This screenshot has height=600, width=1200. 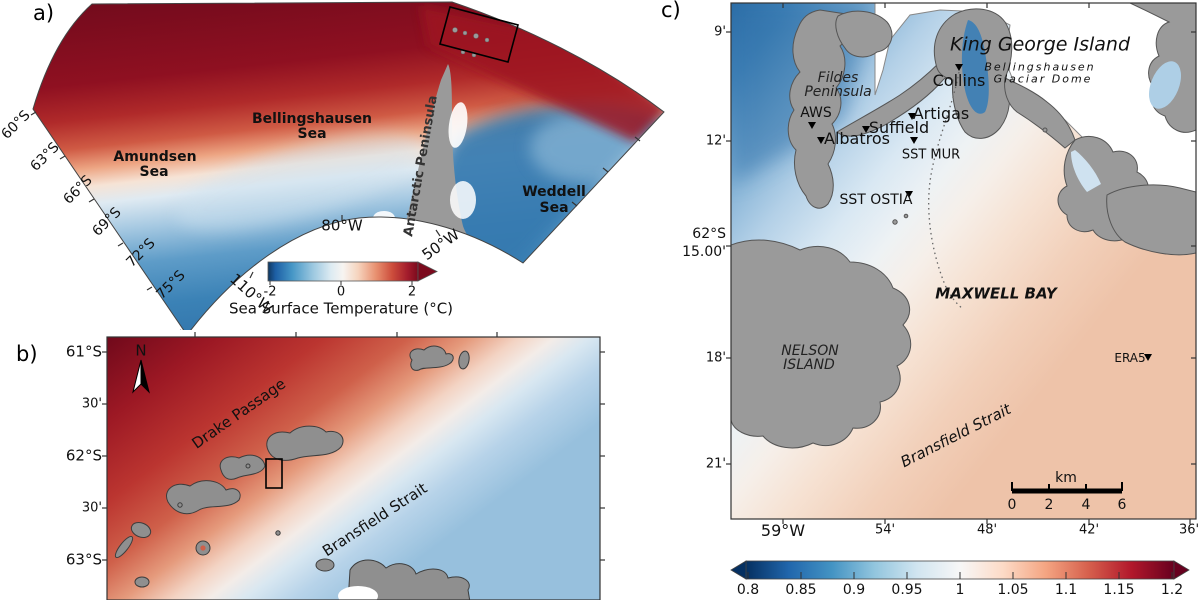 I want to click on station-collins-label: Collins, so click(x=959, y=80).